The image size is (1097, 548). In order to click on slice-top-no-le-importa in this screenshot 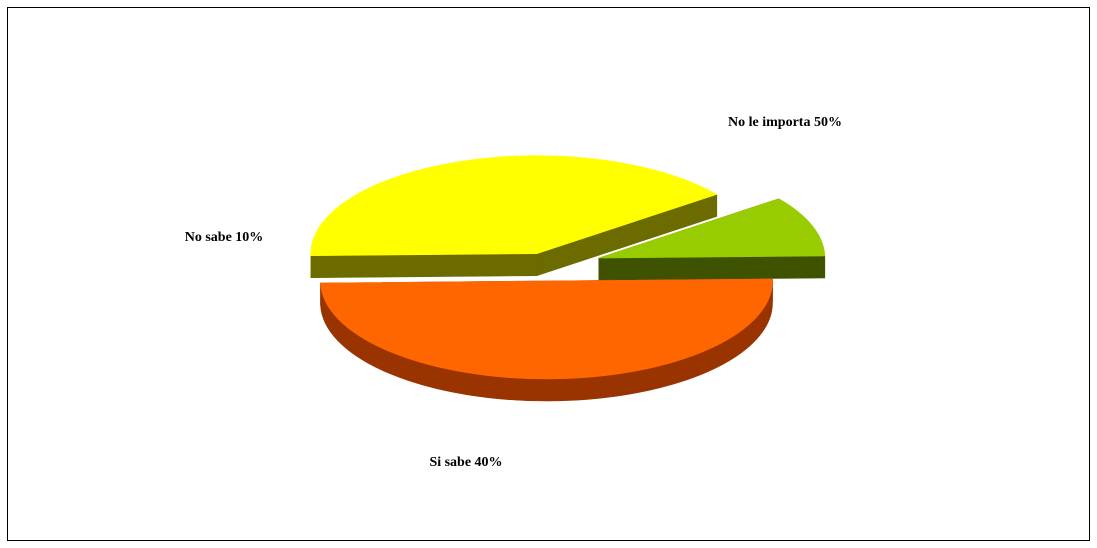, I will do `click(546, 329)`.